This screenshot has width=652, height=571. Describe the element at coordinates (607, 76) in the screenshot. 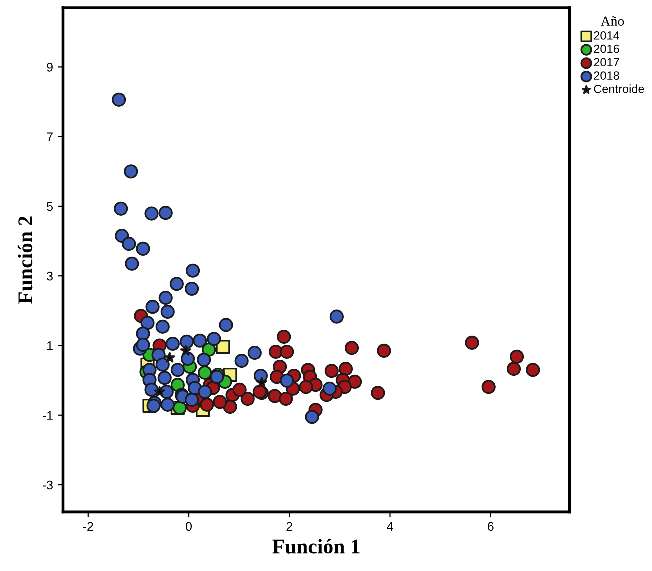

I see `legend-label: 2018` at that location.